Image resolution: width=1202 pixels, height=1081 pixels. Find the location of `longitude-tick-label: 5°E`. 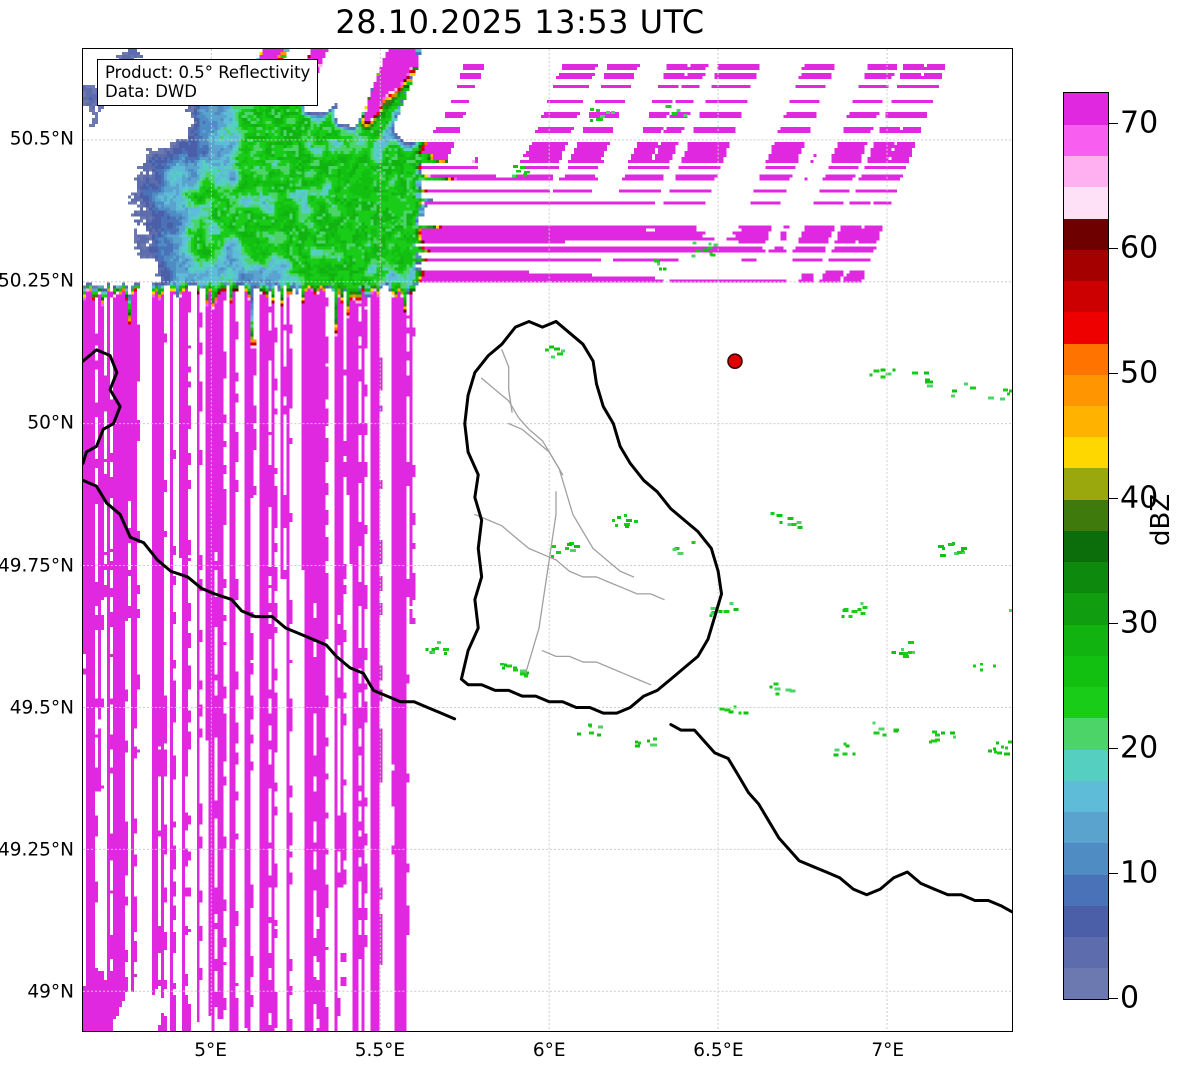

longitude-tick-label: 5°E is located at coordinates (210, 1050).